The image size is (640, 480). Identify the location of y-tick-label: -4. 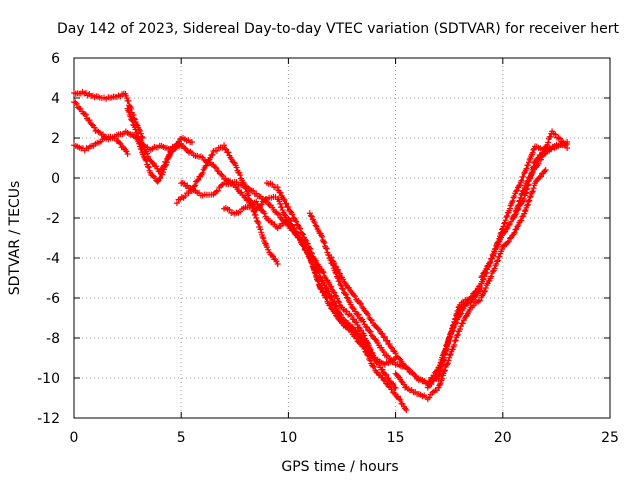
(53, 259).